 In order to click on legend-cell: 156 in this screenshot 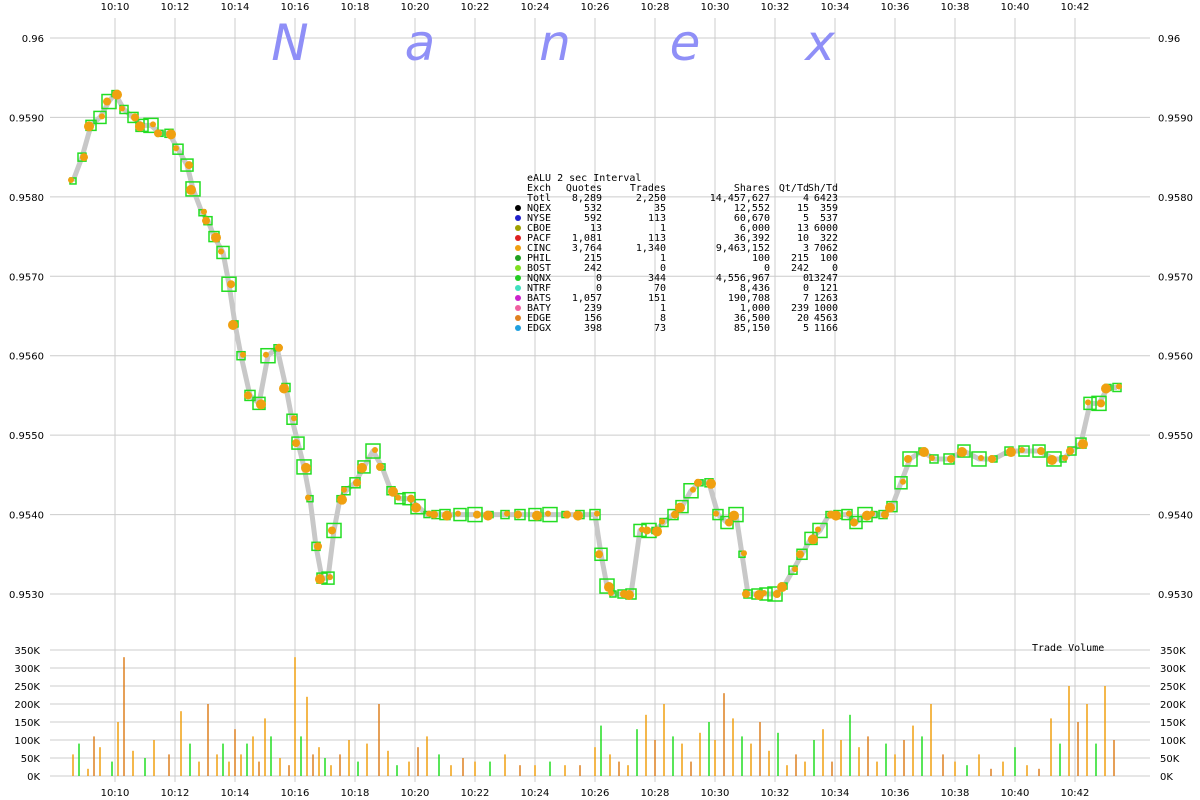, I will do `click(593, 318)`.